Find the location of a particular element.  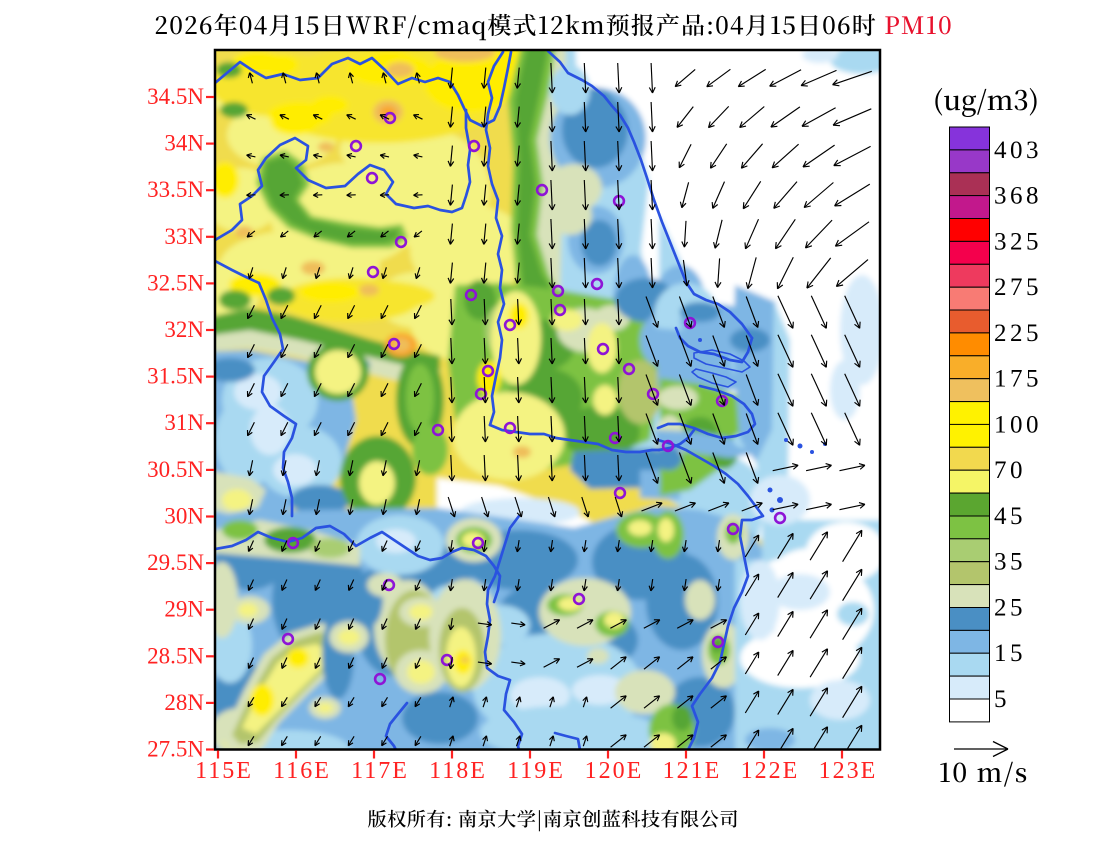

svg-text: 35 is located at coordinates (1010, 562).